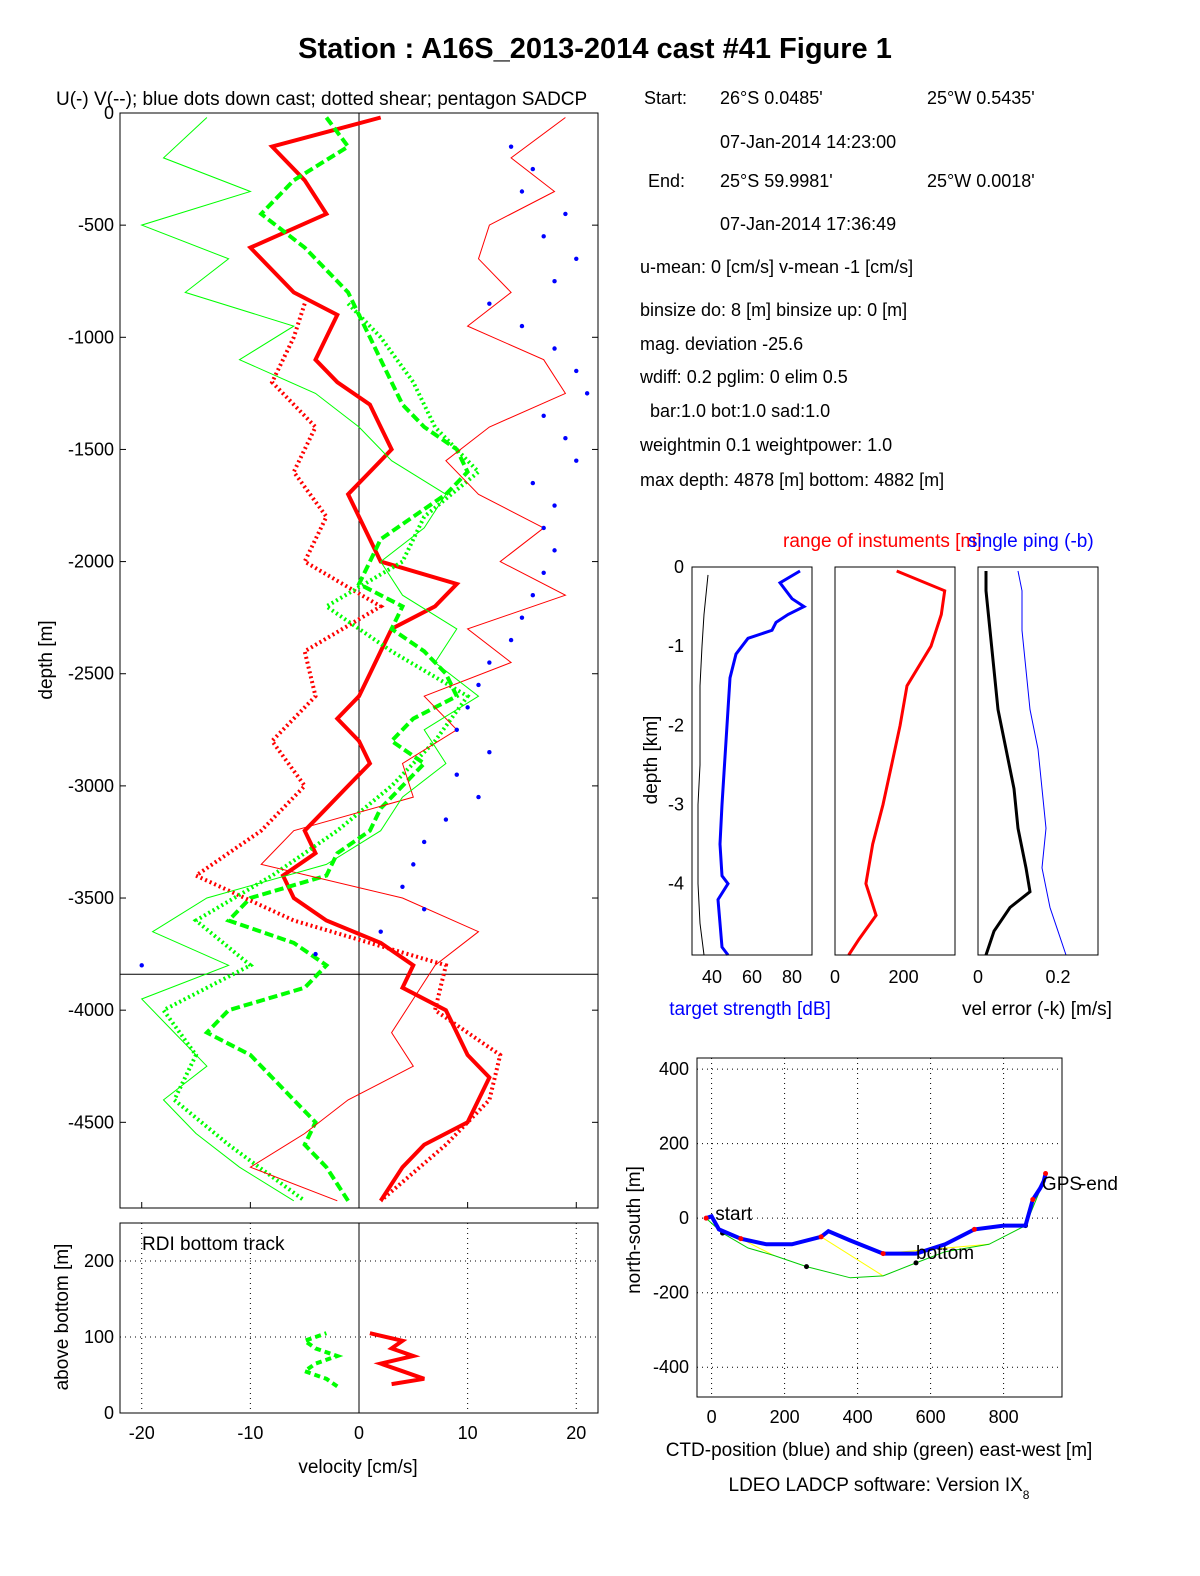 The height and width of the screenshot is (1576, 1200). Describe the element at coordinates (1004, 1417) in the screenshot. I see `position-xtick-label: 800` at that location.